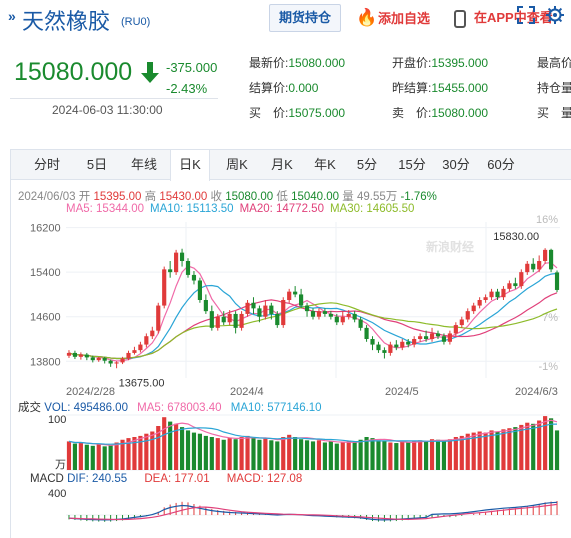  What do you see at coordinates (177, 479) in the screenshot?
I see `macd-dea: DEA: 177.01` at bounding box center [177, 479].